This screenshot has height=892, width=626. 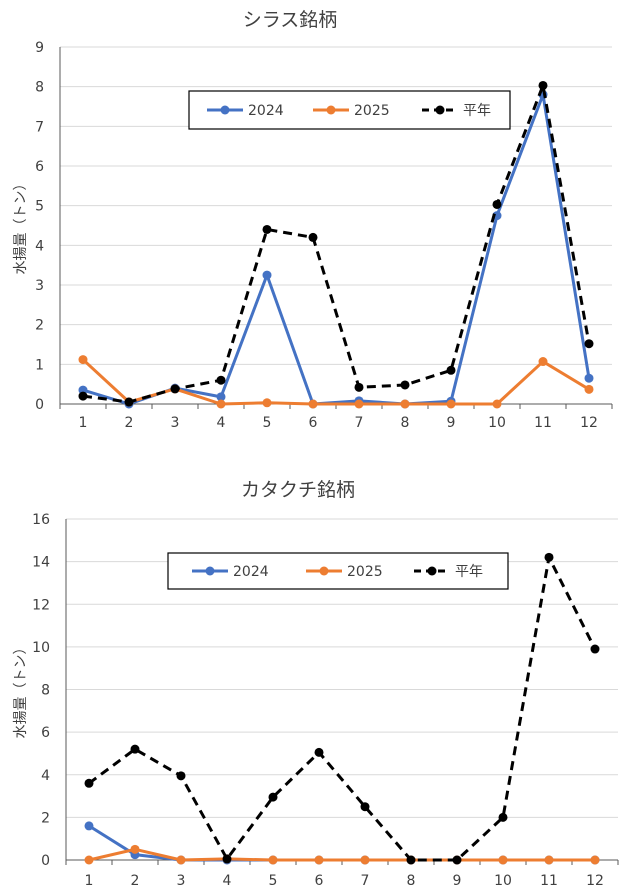 I want to click on chart-title: カタクチ銘柄, so click(x=298, y=490).